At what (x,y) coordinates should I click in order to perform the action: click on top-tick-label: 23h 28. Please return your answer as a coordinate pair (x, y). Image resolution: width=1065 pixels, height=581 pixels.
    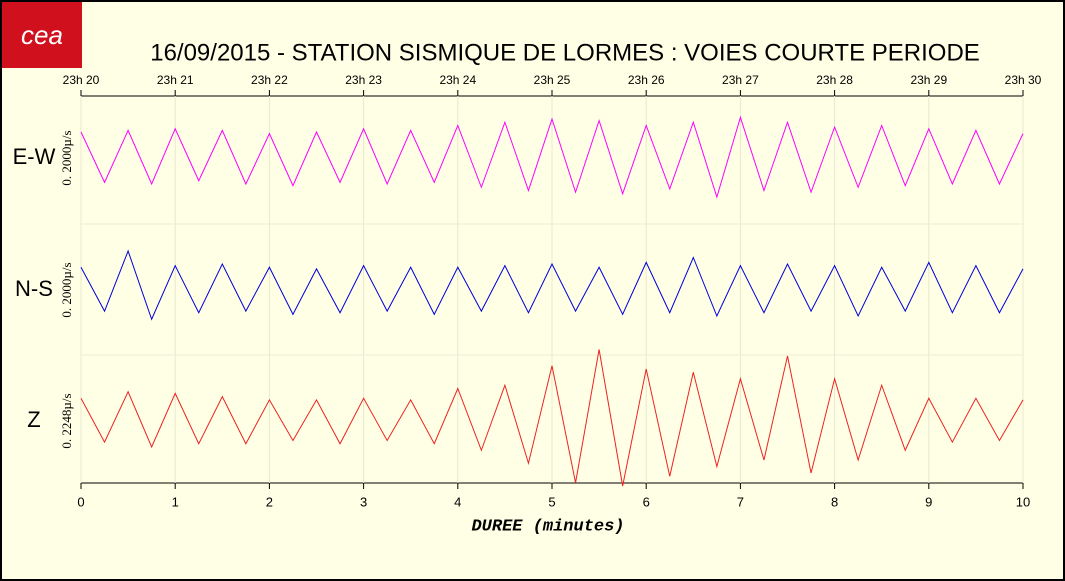
    Looking at the image, I should click on (834, 80).